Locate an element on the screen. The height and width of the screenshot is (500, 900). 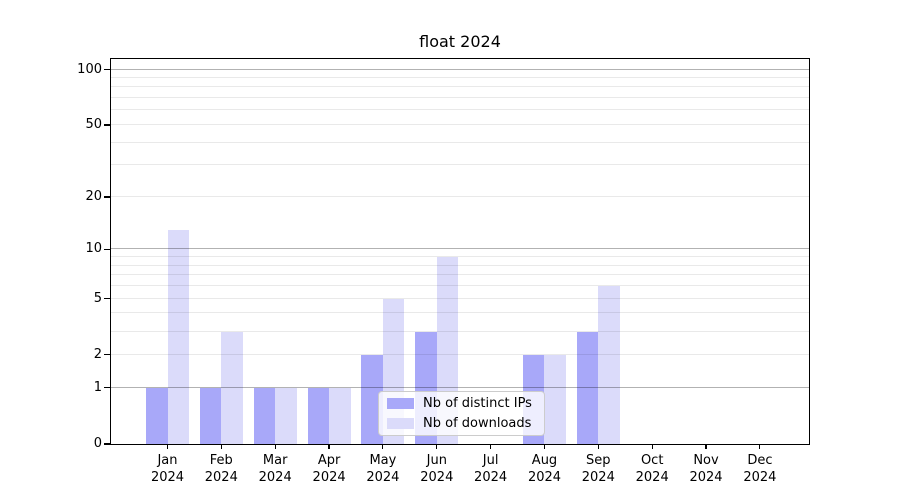
bar-downloads-apr is located at coordinates (340, 415).